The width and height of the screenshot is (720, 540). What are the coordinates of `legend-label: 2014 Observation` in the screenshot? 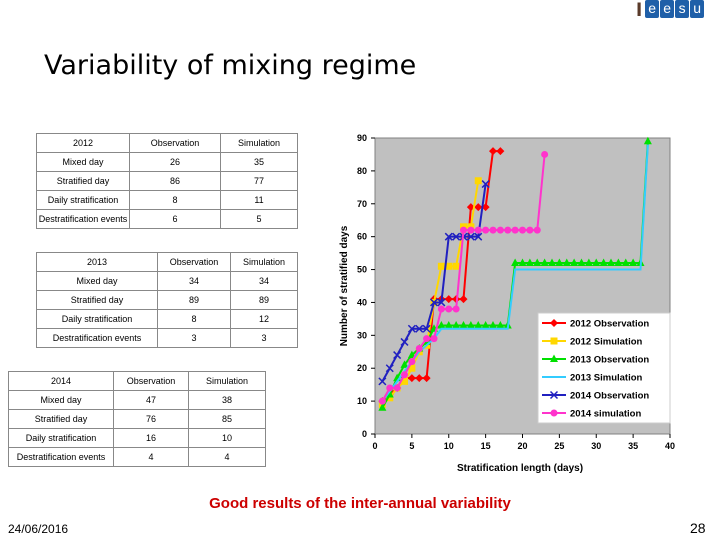 It's located at (609, 396).